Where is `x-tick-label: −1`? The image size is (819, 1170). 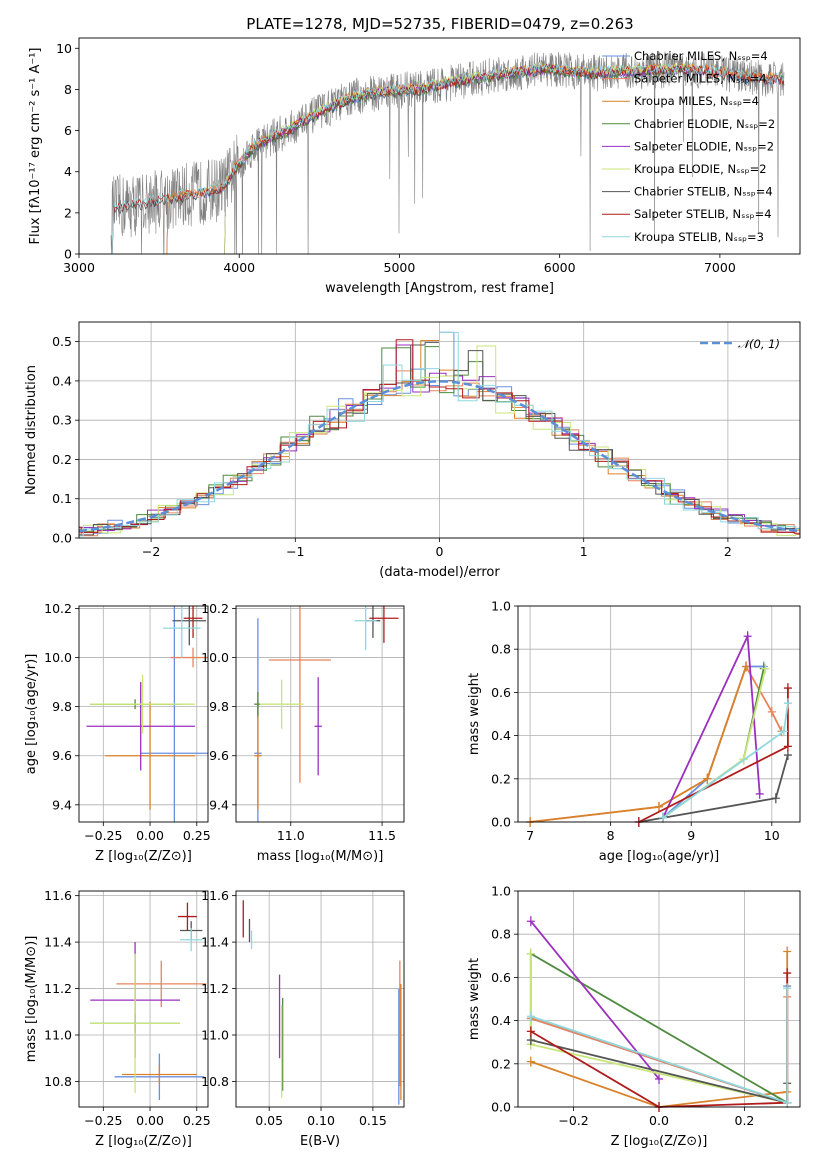 x-tick-label: −1 is located at coordinates (295, 551).